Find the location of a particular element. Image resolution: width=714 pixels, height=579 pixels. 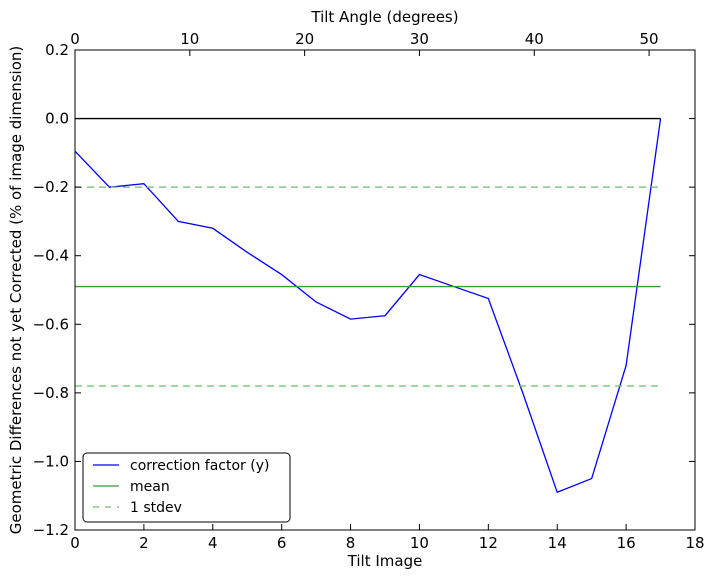

y-tick-label: −1.2 is located at coordinates (51, 530).